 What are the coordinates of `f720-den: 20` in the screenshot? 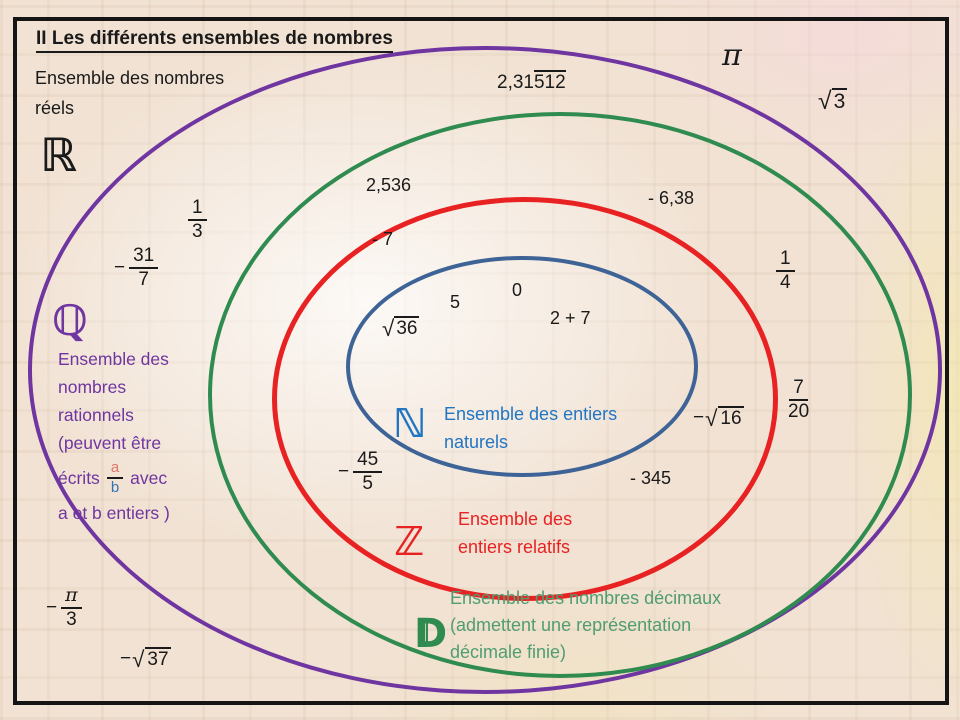 It's located at (799, 411).